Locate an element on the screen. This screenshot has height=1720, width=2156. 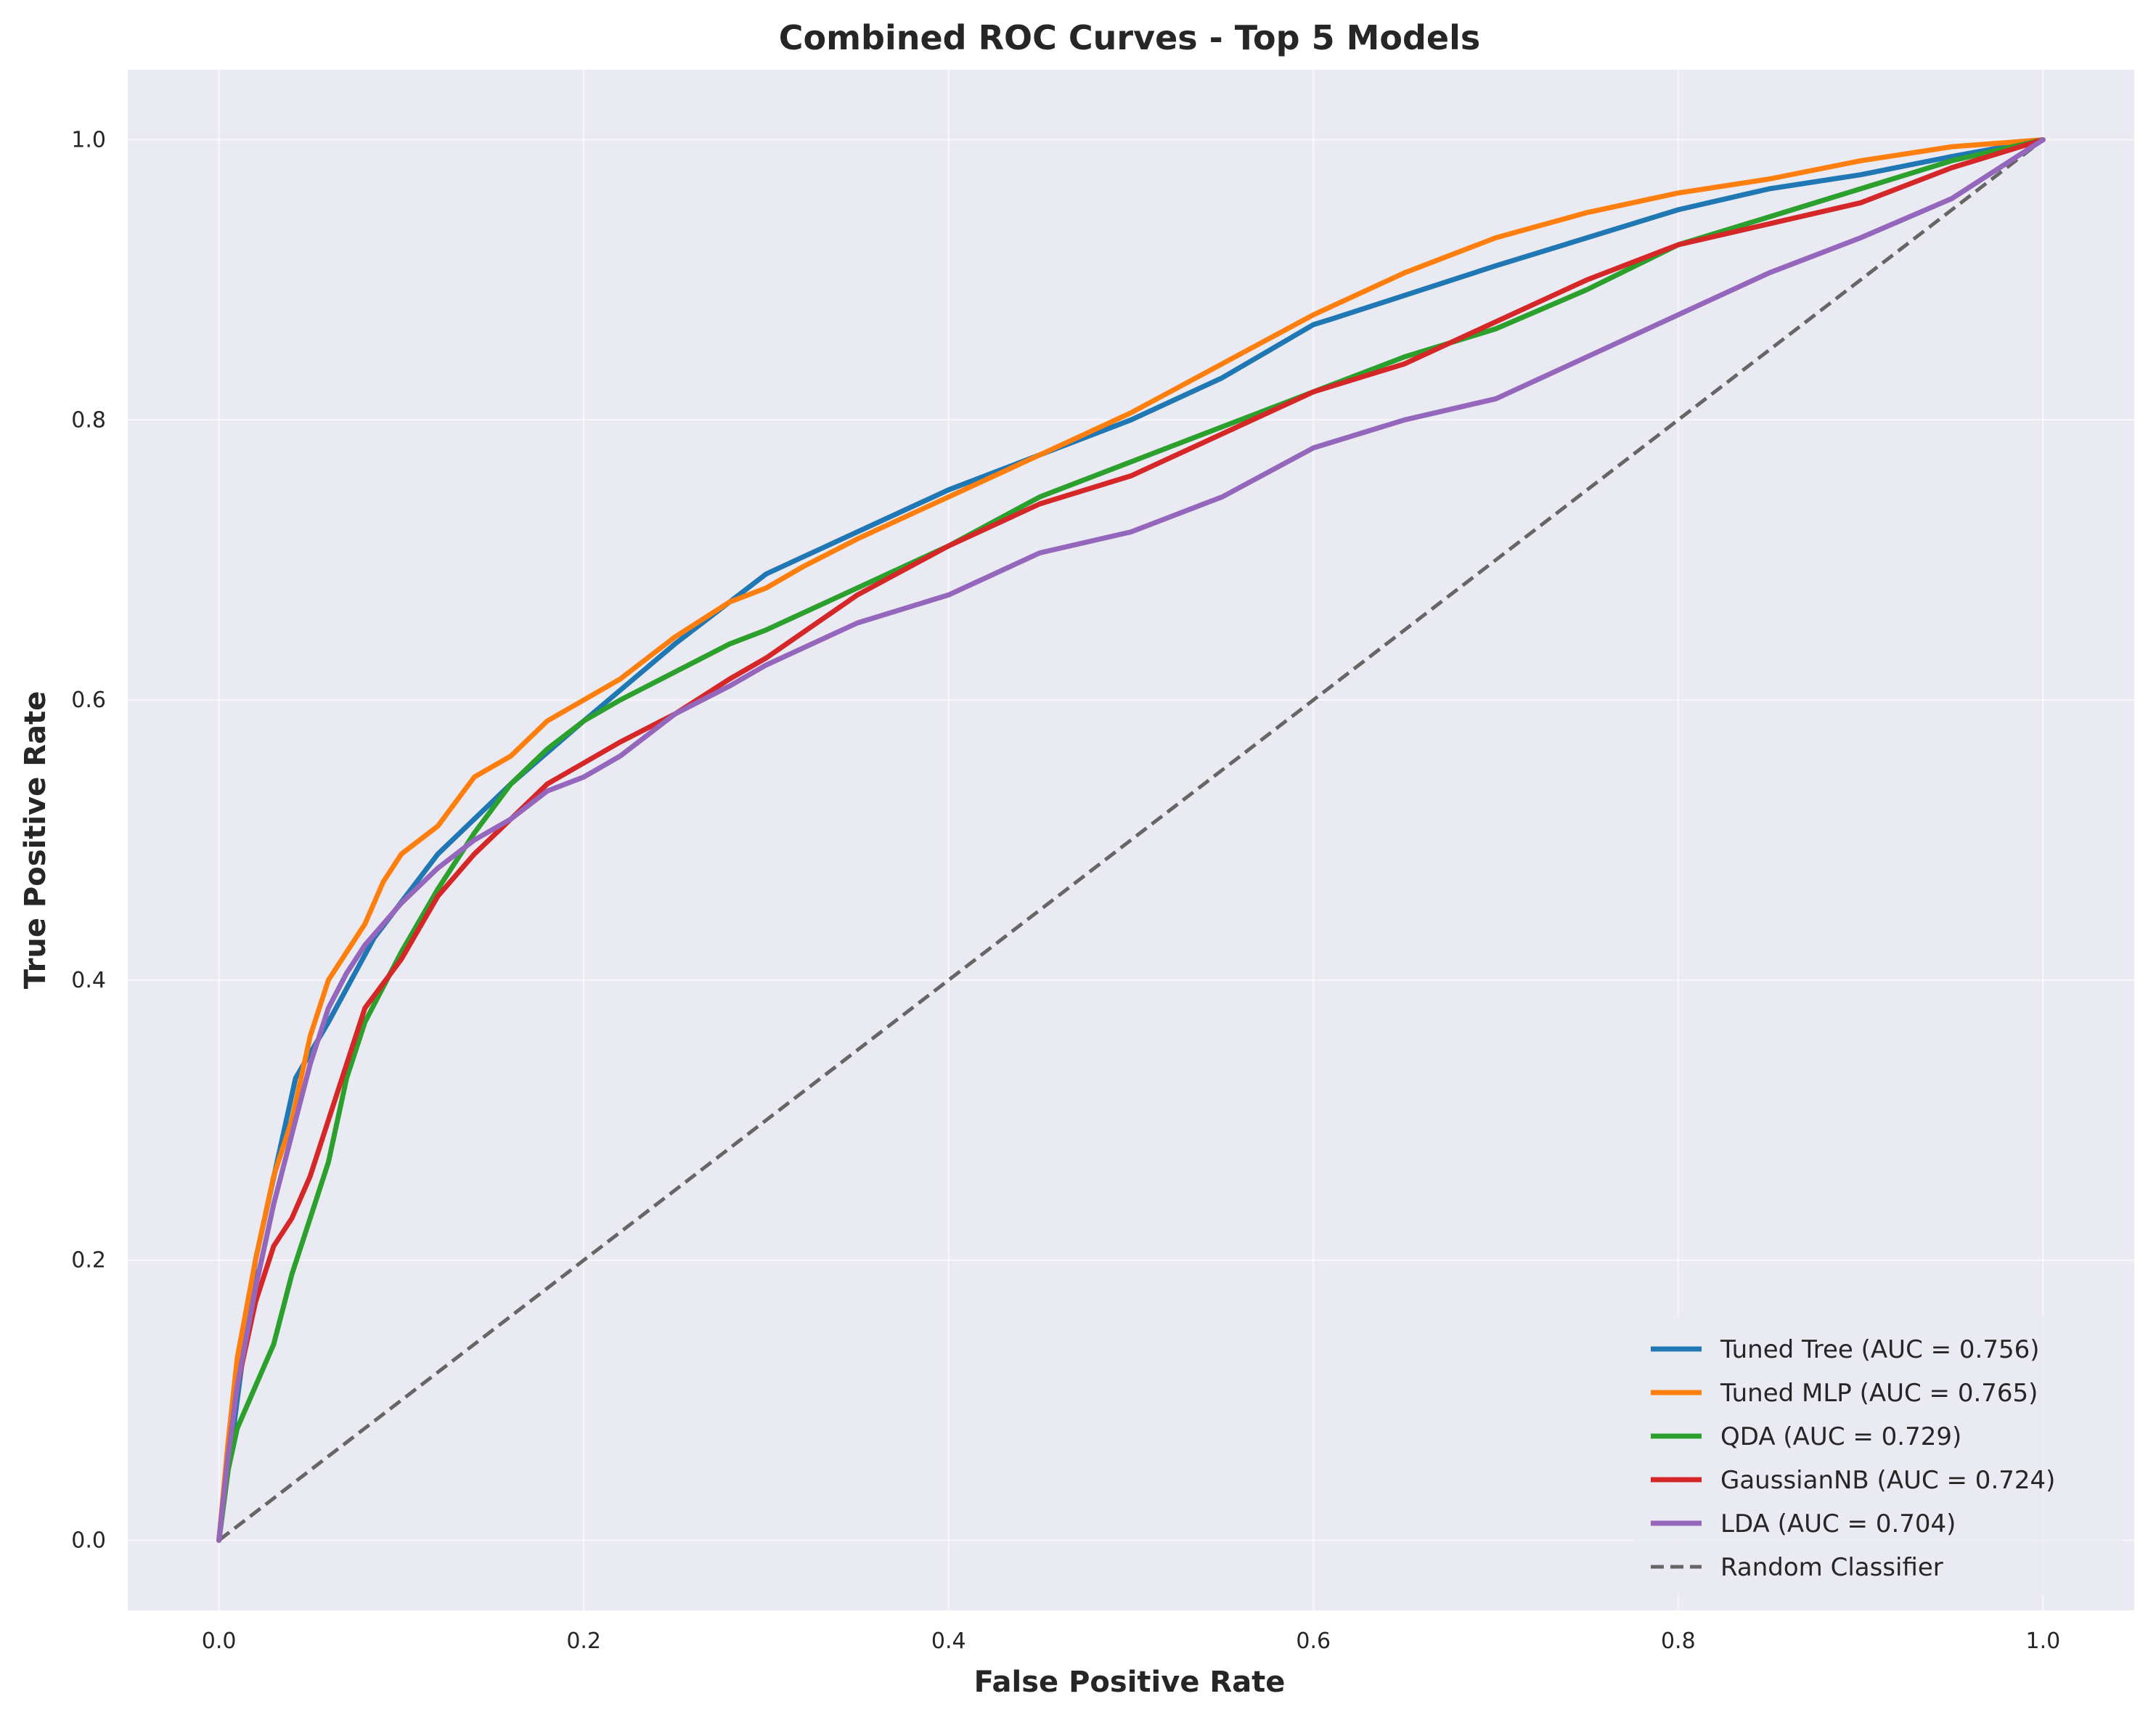
y-tick-label: 0.0 is located at coordinates (89, 1541).